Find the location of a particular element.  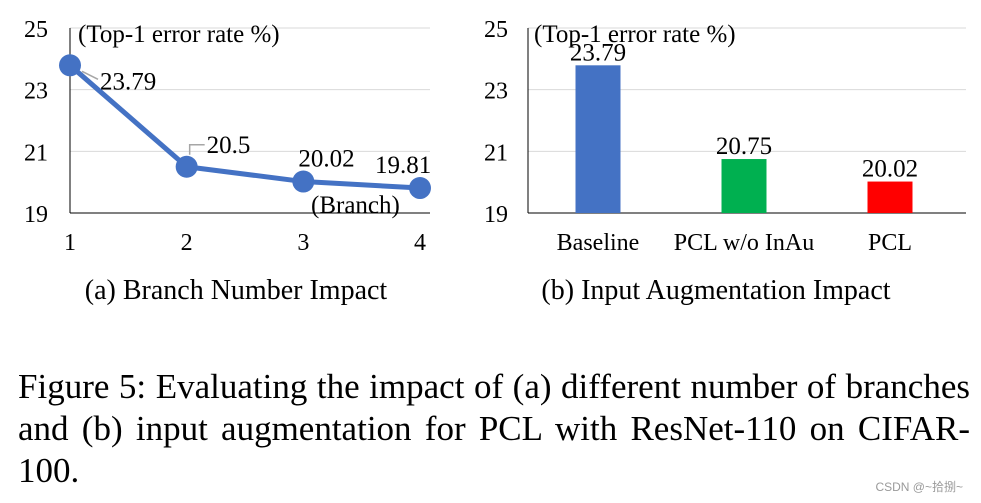

category-label: Baseline is located at coordinates (598, 243).